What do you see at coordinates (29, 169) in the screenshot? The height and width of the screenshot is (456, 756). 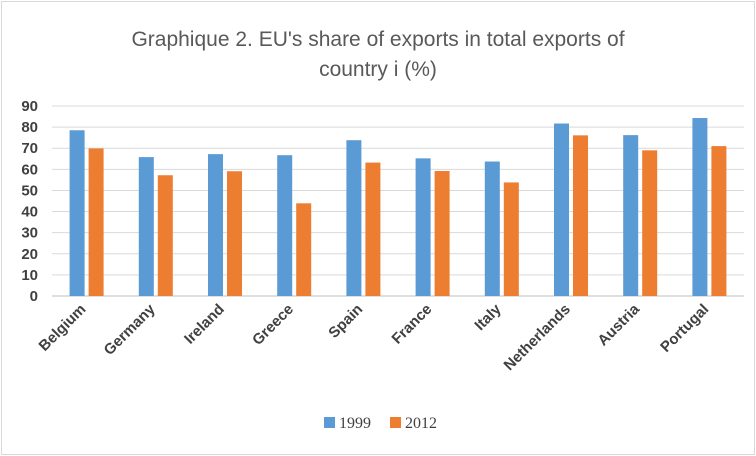 I see `y-tick-label: 60` at bounding box center [29, 169].